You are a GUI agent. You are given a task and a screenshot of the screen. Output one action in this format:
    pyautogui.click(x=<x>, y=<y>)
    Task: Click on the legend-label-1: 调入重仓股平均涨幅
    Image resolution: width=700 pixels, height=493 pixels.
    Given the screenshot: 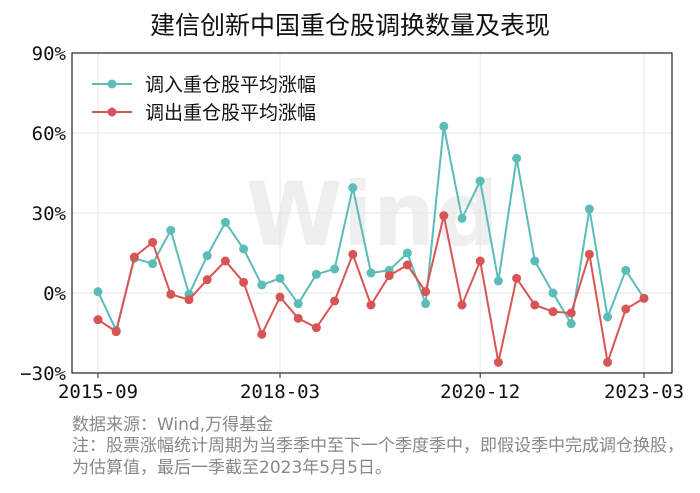 What is the action you would take?
    pyautogui.click(x=230, y=85)
    